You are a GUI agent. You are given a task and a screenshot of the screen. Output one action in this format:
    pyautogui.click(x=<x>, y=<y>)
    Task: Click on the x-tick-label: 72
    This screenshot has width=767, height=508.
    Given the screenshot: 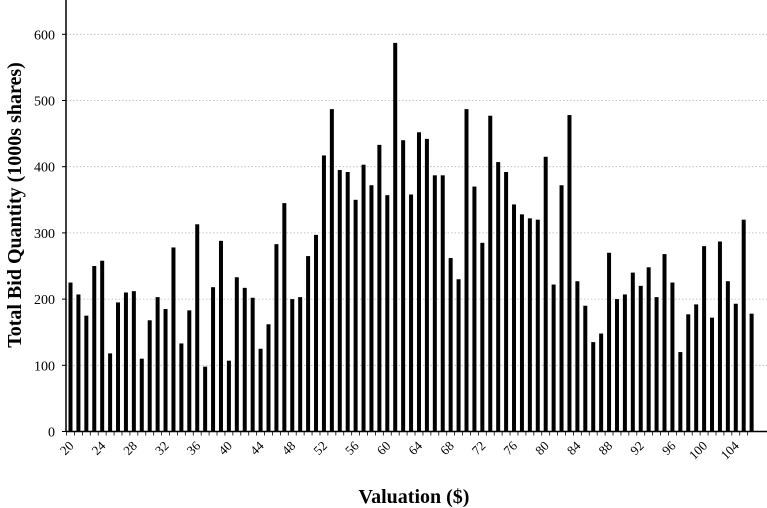 What is the action you would take?
    pyautogui.click(x=479, y=448)
    